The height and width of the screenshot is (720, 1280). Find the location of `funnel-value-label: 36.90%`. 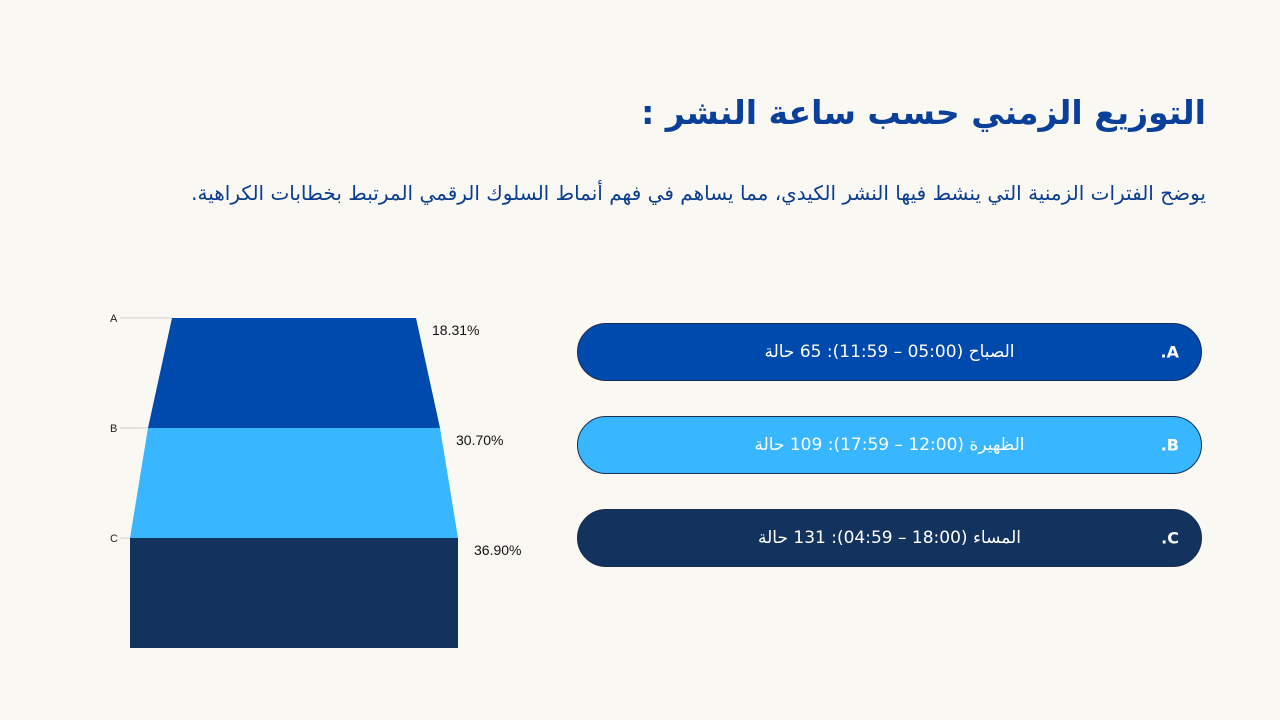

funnel-value-label: 36.90% is located at coordinates (497, 550).